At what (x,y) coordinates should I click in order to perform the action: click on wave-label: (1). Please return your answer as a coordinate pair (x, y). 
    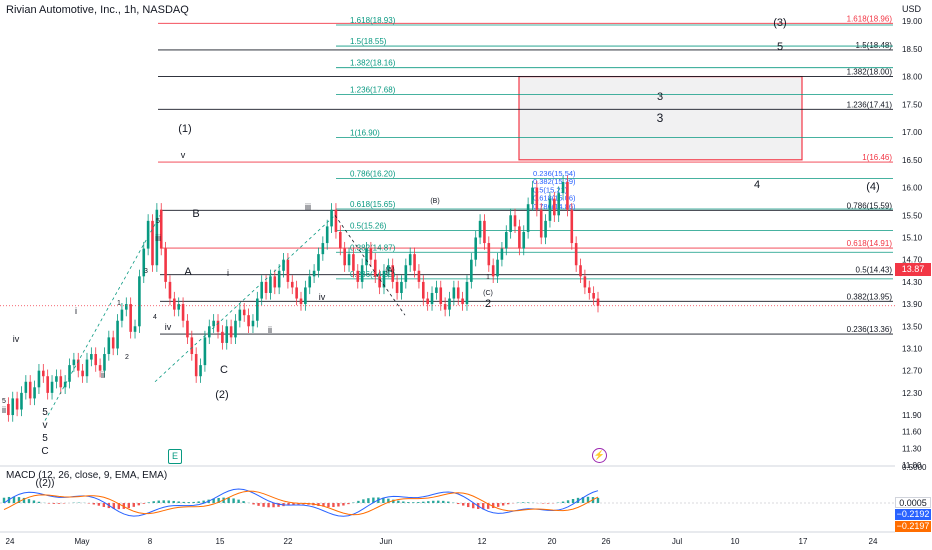
    Looking at the image, I should click on (184, 129).